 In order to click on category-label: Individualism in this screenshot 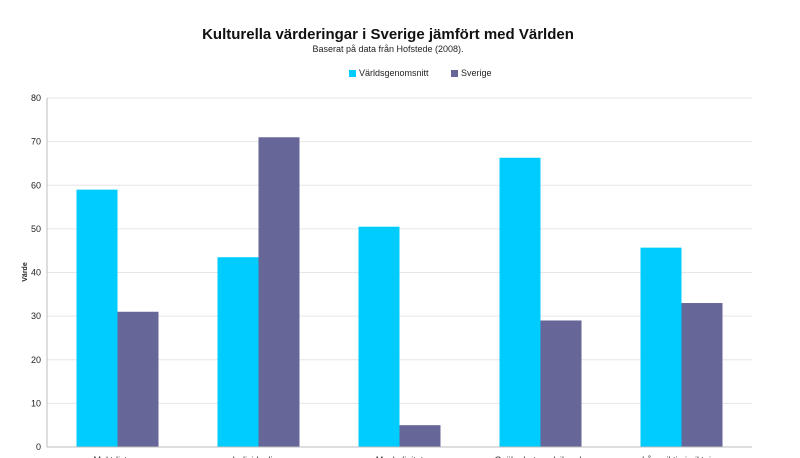, I will do `click(258, 456)`.